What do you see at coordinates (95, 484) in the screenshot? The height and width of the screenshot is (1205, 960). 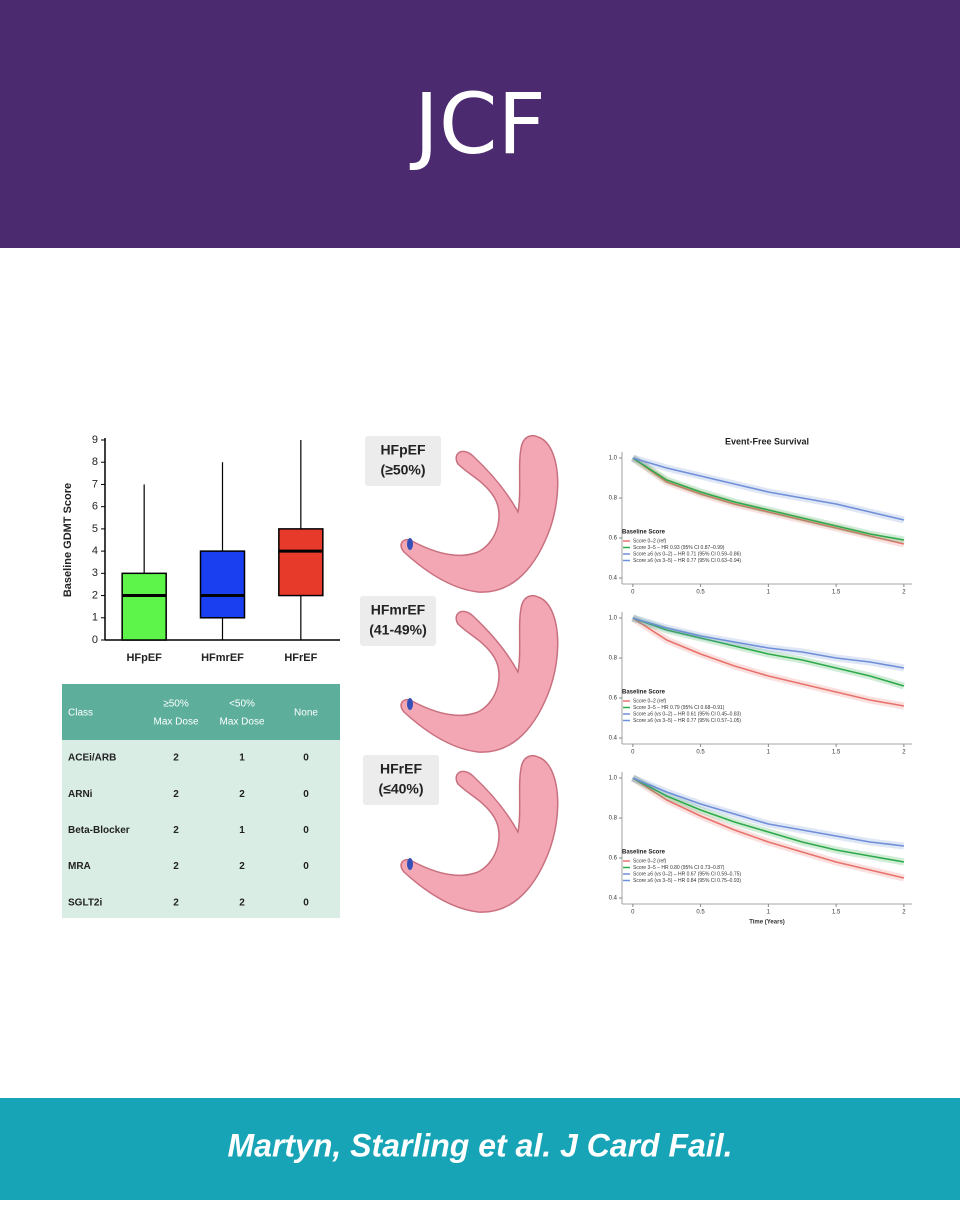 I see `y-tick-label: 7` at bounding box center [95, 484].